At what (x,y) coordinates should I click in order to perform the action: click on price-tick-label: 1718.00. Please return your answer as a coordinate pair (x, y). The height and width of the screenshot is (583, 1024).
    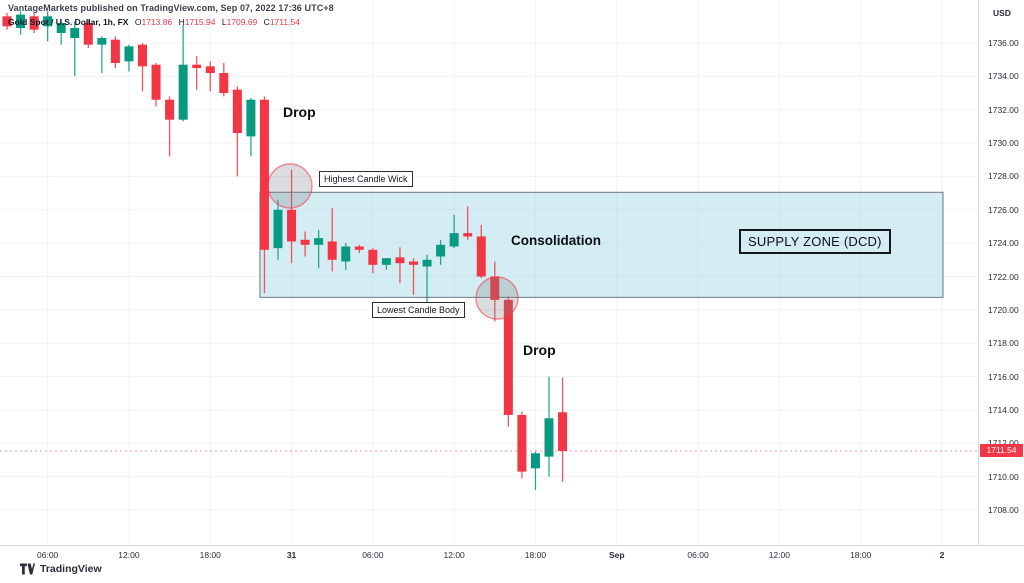
    Looking at the image, I should click on (1003, 343).